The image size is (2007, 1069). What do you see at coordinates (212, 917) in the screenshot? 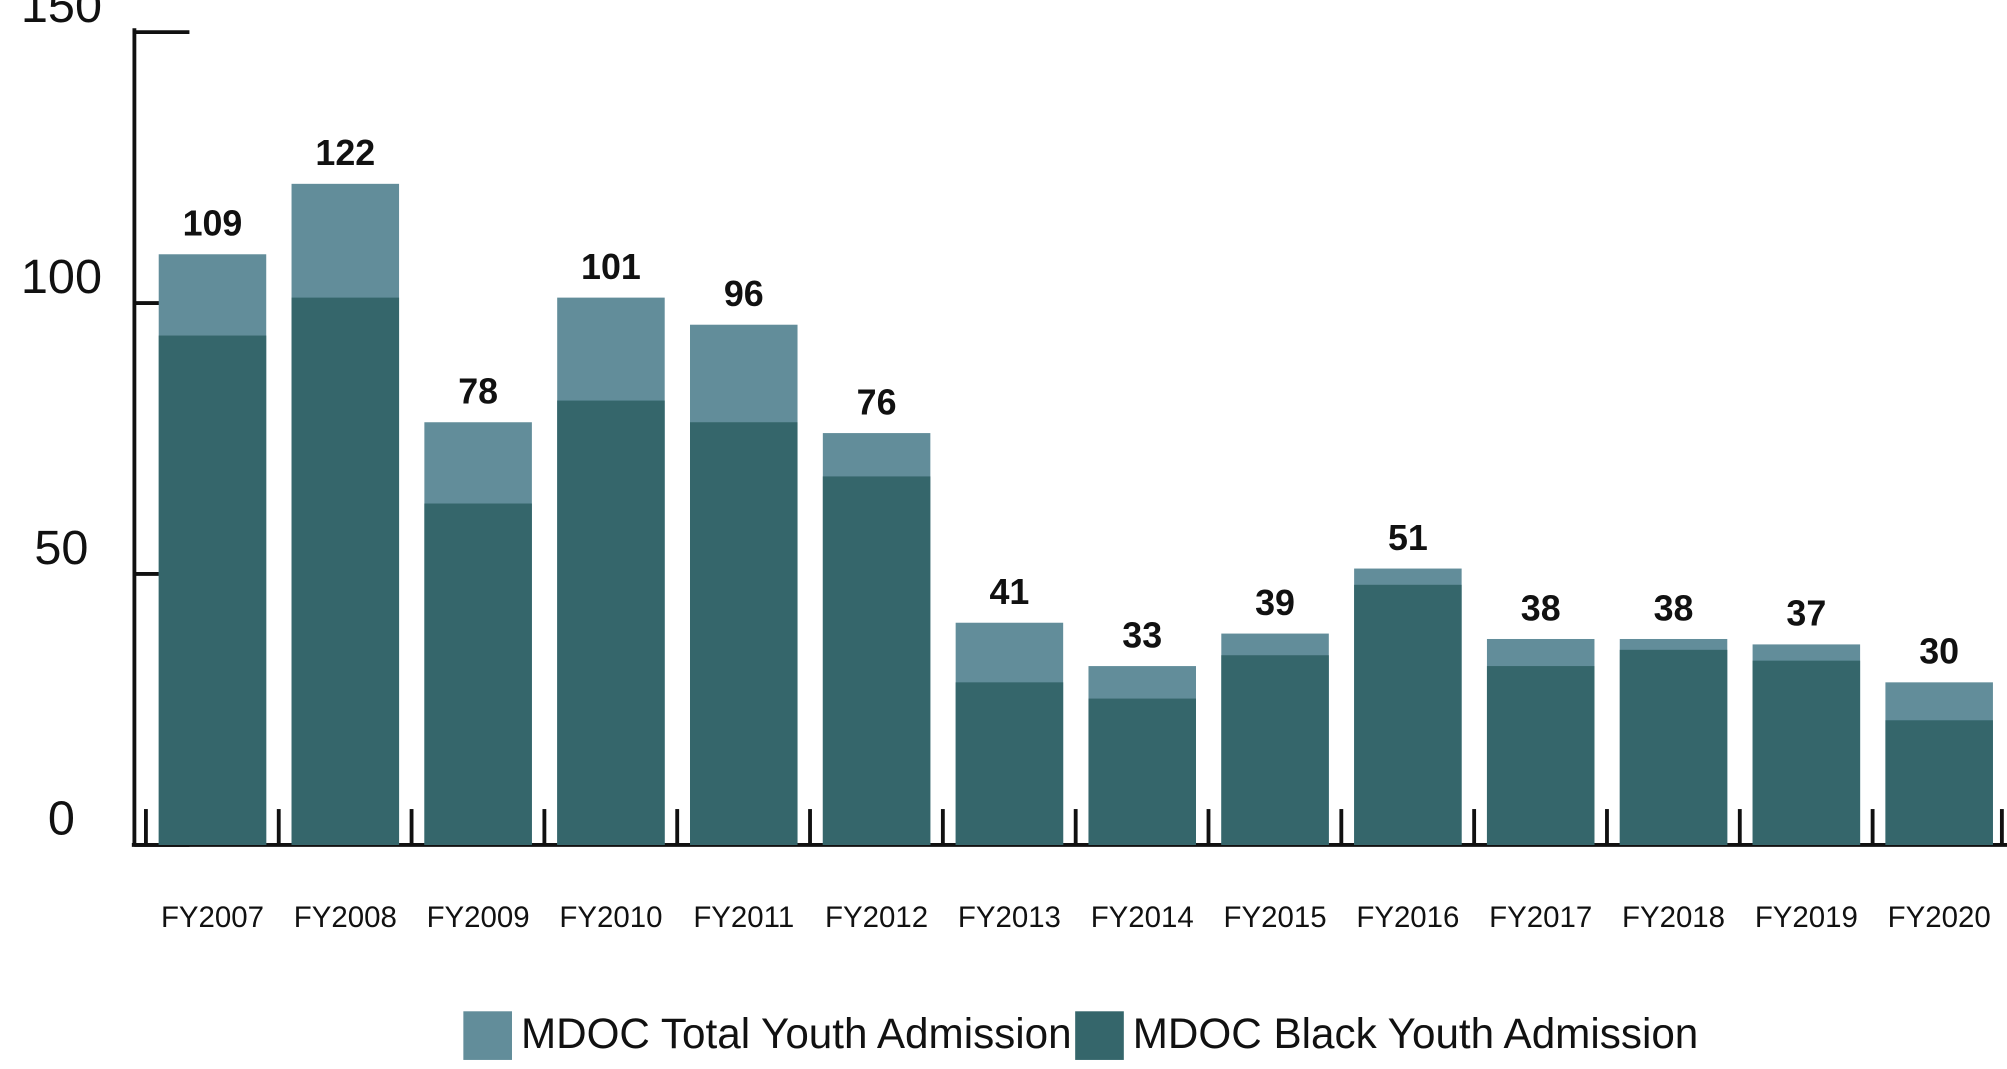
I see `x-tick-label: FY2007` at bounding box center [212, 917].